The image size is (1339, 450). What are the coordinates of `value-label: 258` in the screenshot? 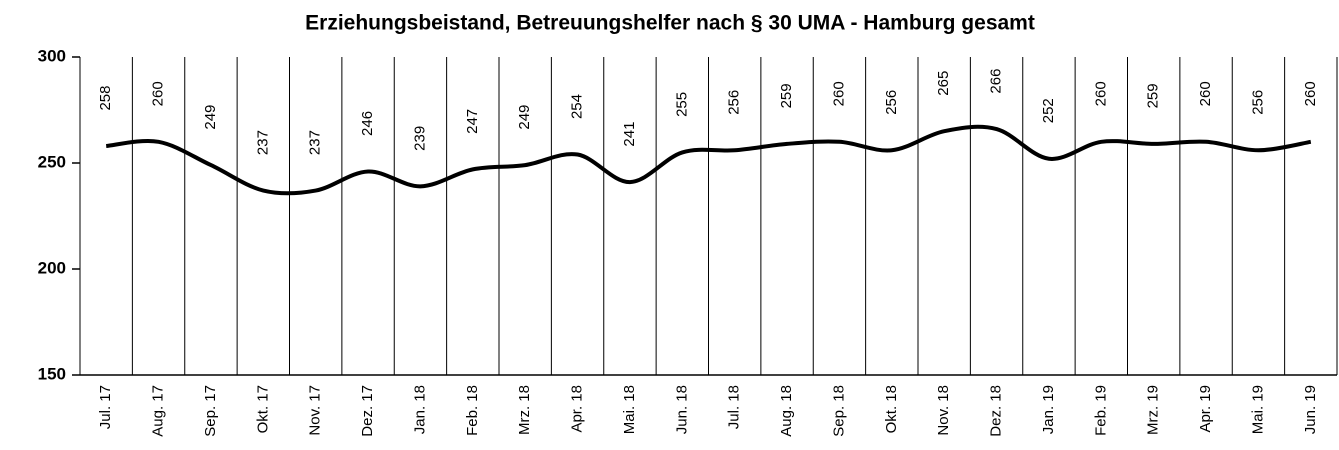 It's located at (105, 98).